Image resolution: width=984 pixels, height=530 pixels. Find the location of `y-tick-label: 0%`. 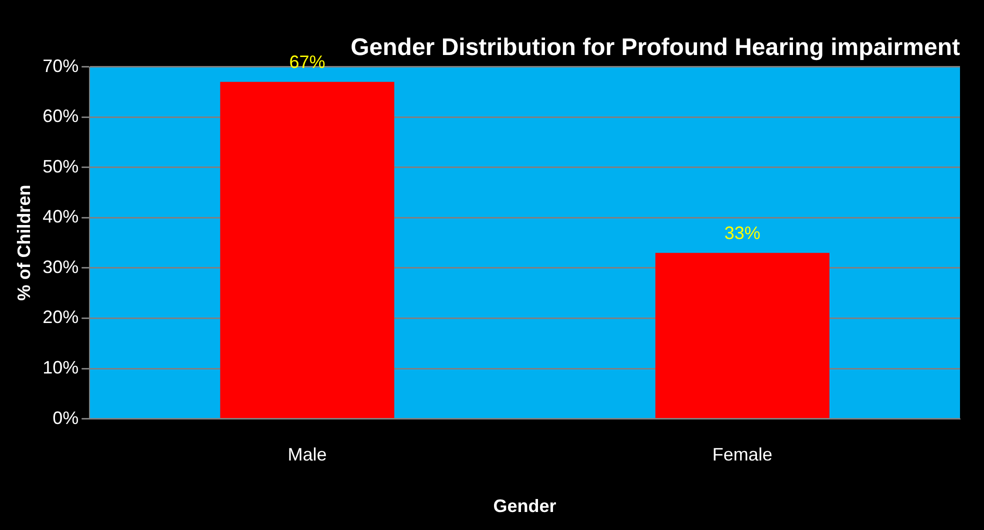

y-tick-label: 0% is located at coordinates (65, 418).